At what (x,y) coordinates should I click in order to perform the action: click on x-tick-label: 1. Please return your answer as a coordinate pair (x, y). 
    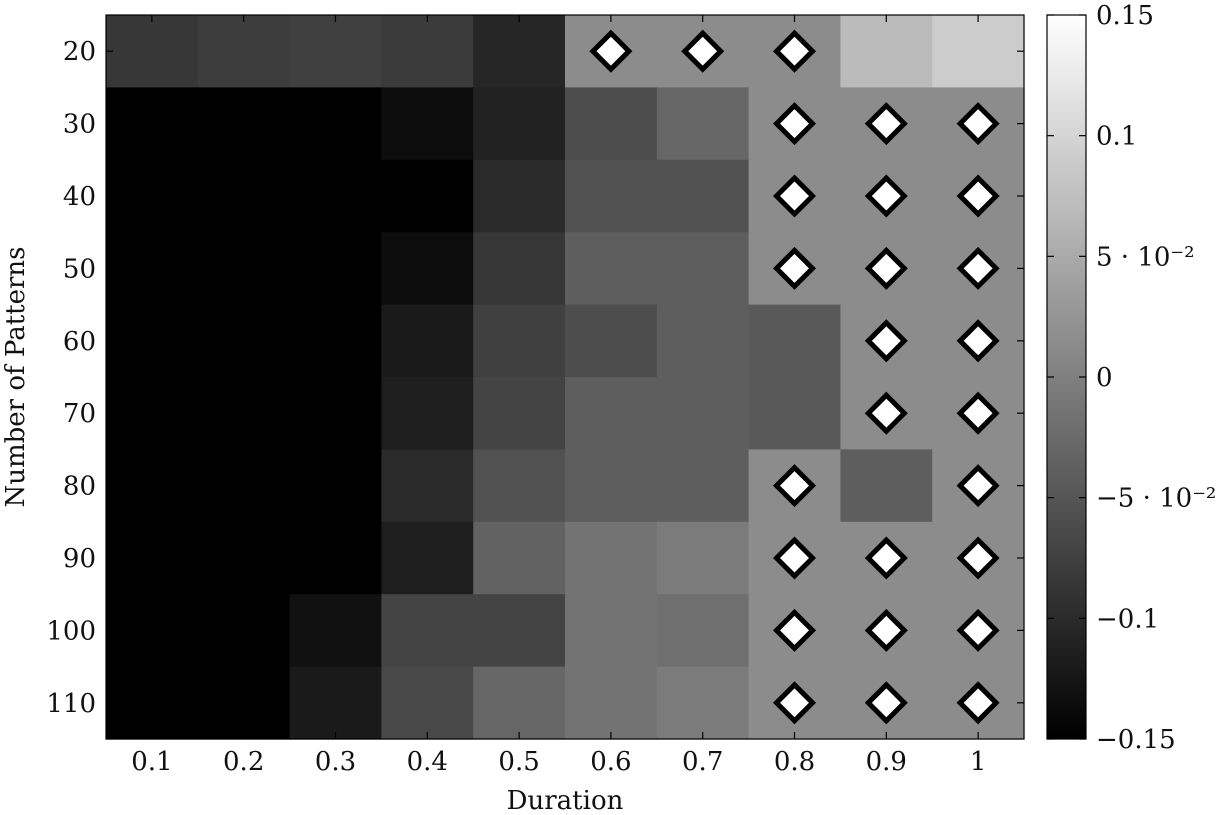
    Looking at the image, I should click on (978, 762).